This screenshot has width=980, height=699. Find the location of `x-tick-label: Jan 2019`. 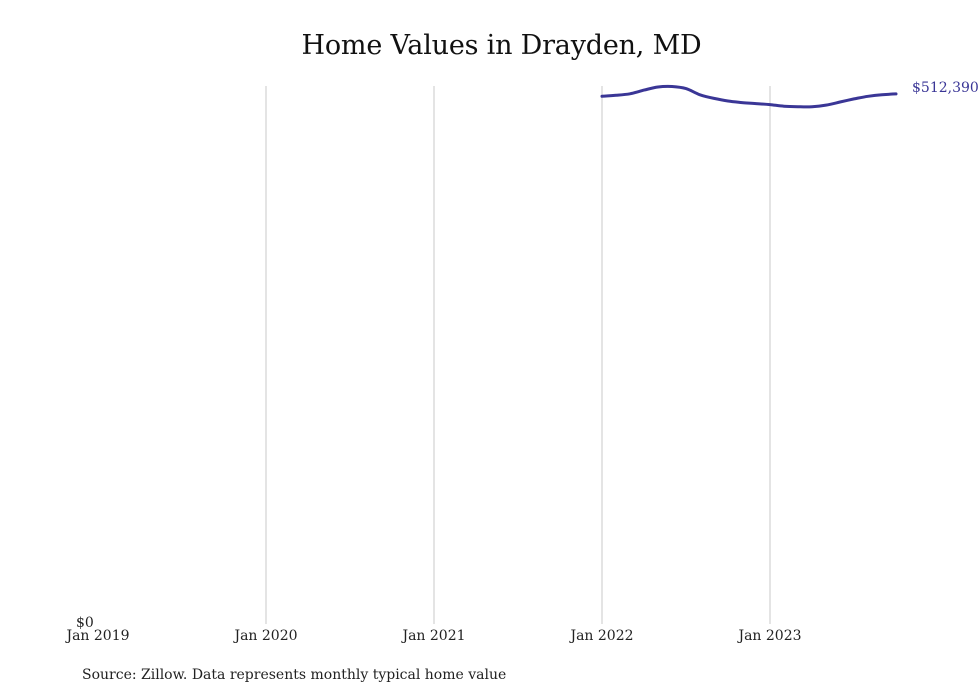

x-tick-label: Jan 2019 is located at coordinates (96, 636).